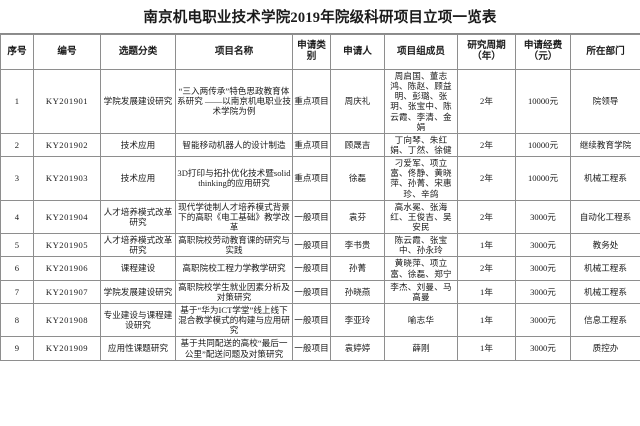  I want to click on cell-members: 李杰、刘曼、马高曼, so click(421, 291).